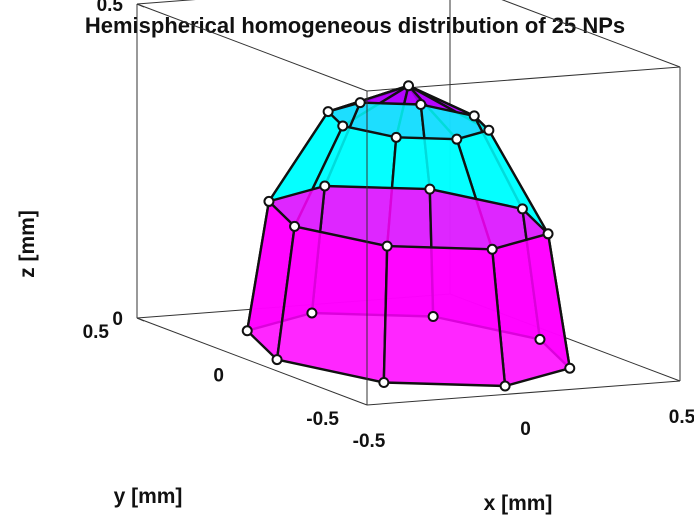 The height and width of the screenshot is (532, 694). I want to click on z-tick-label: 0.5, so click(110, 8).